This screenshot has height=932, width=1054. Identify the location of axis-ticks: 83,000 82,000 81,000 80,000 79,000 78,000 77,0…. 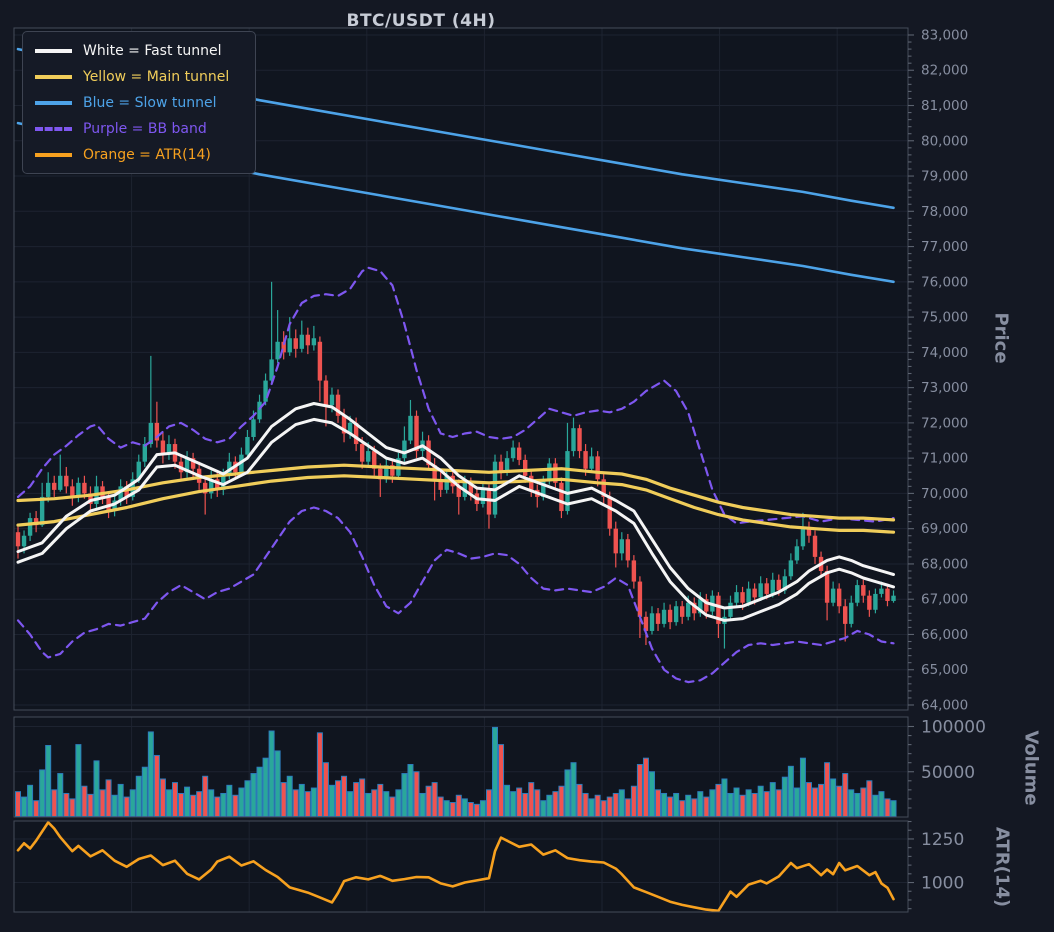
(947, 468).